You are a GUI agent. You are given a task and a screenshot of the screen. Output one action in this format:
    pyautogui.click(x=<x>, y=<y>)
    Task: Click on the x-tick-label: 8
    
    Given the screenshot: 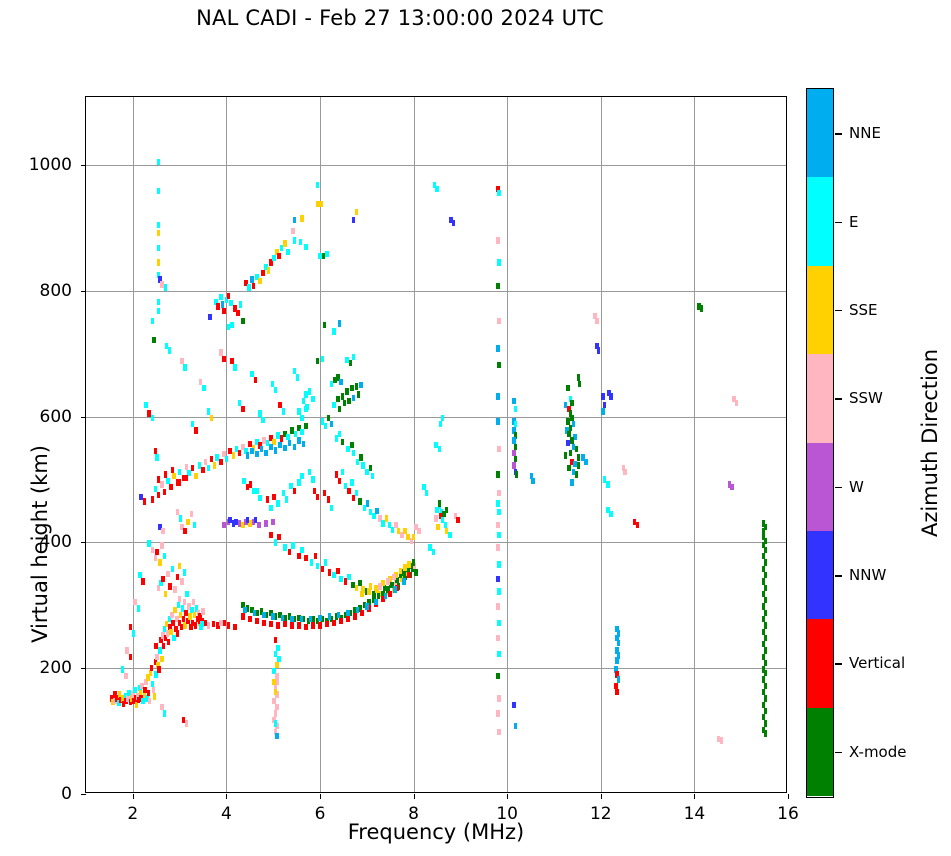 What is the action you would take?
    pyautogui.click(x=414, y=814)
    